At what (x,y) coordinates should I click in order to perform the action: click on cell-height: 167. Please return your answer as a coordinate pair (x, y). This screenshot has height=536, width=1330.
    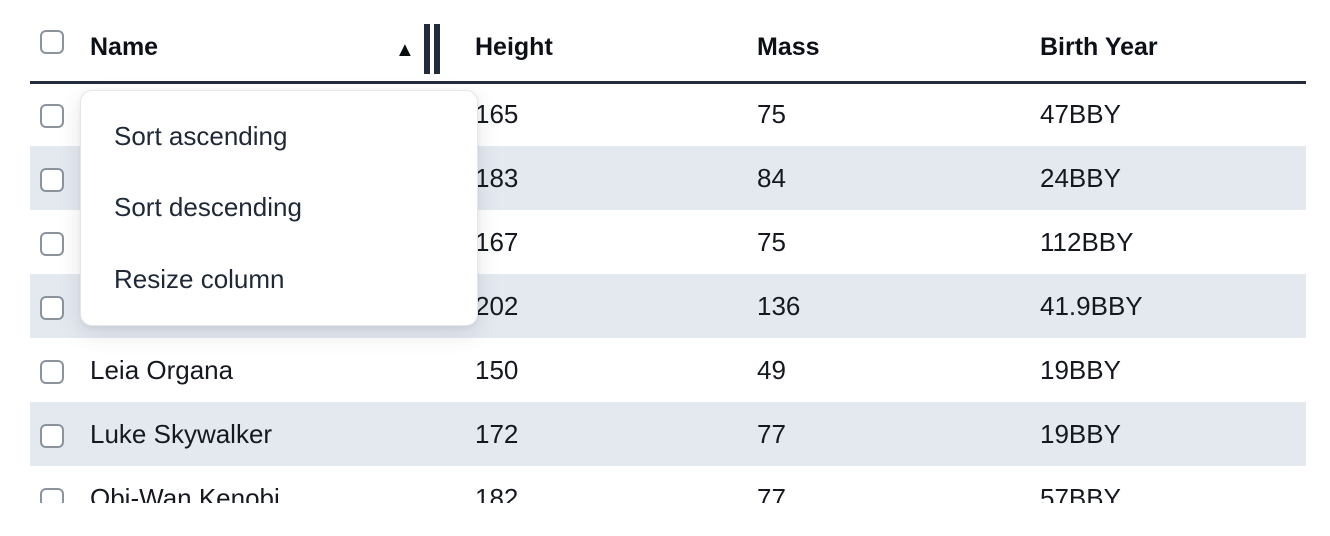
    Looking at the image, I should click on (497, 241).